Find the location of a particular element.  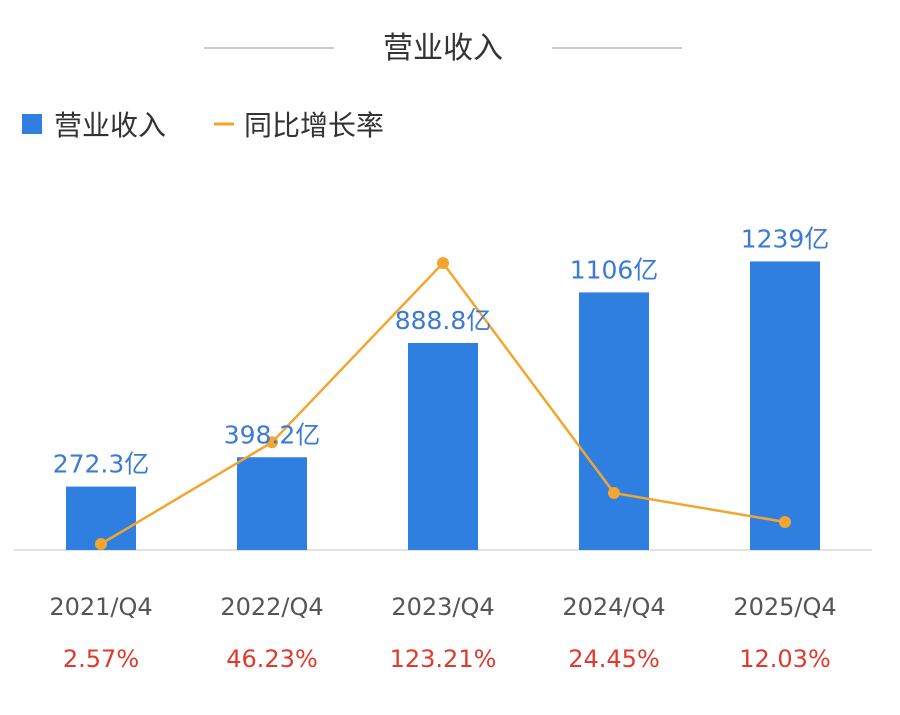

legend-bar-label: 营业收入 is located at coordinates (110, 125).